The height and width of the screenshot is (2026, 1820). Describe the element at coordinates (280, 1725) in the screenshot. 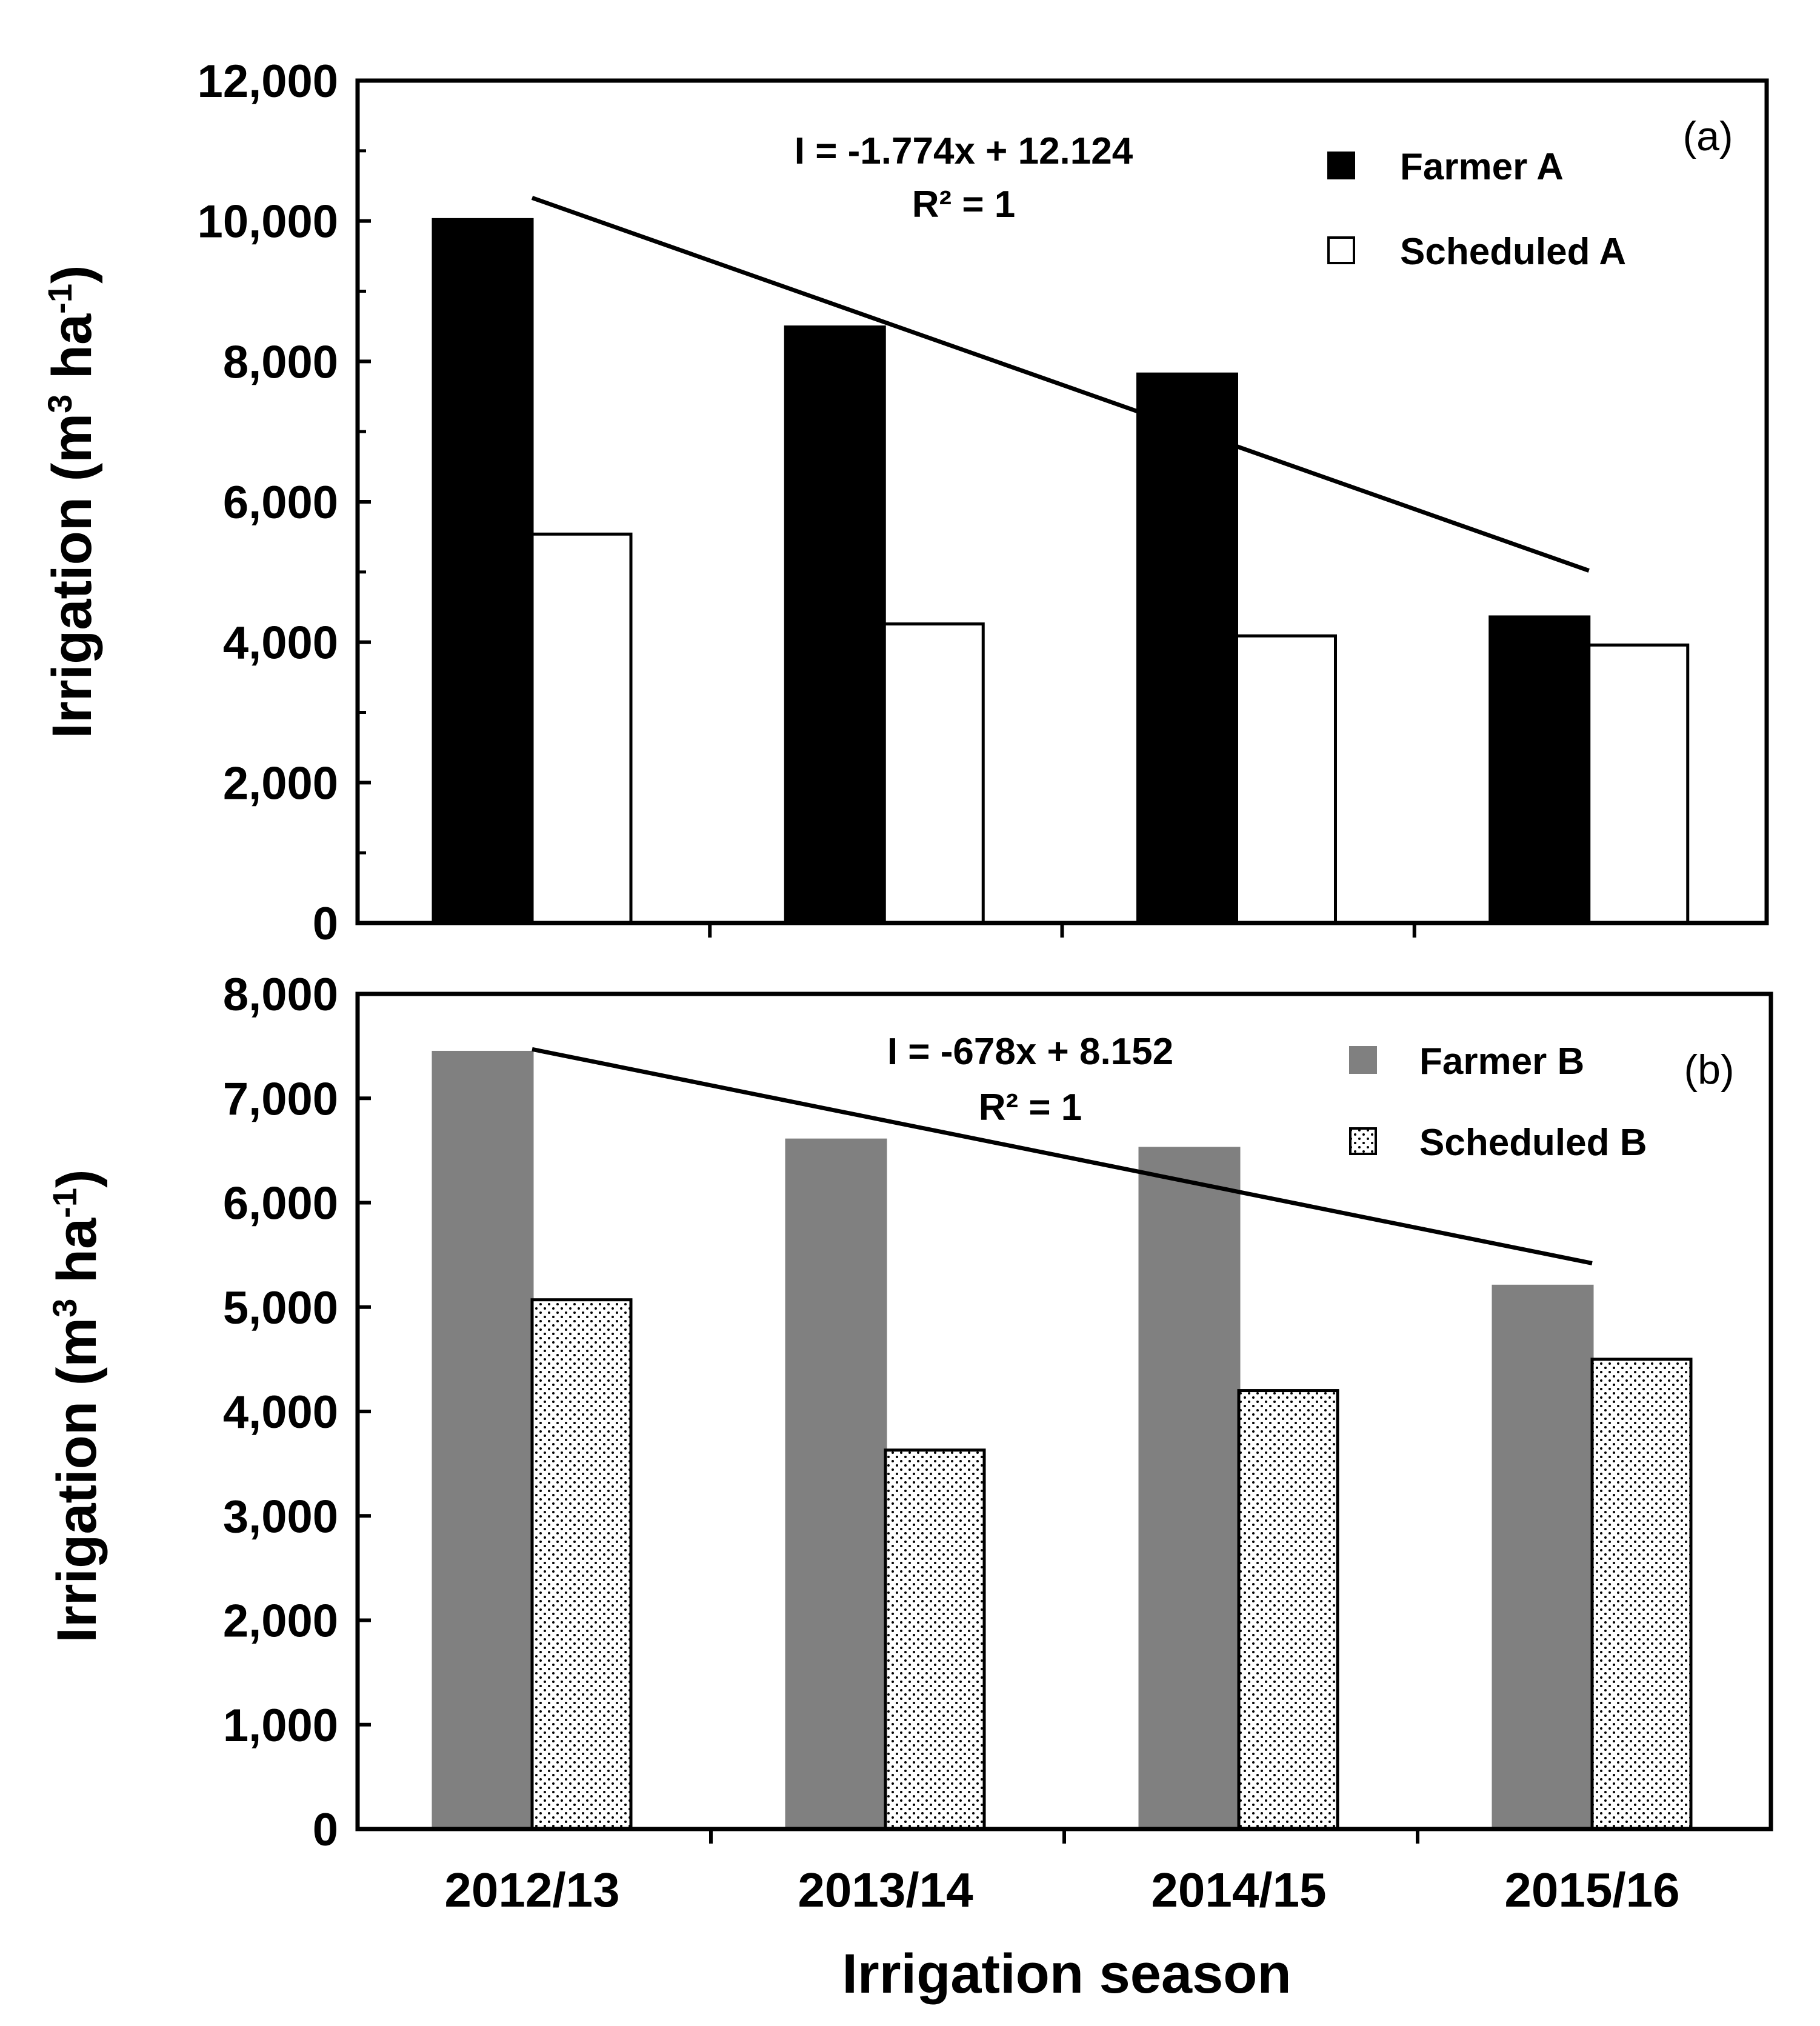

I see `y-tick-label: 1,000` at that location.